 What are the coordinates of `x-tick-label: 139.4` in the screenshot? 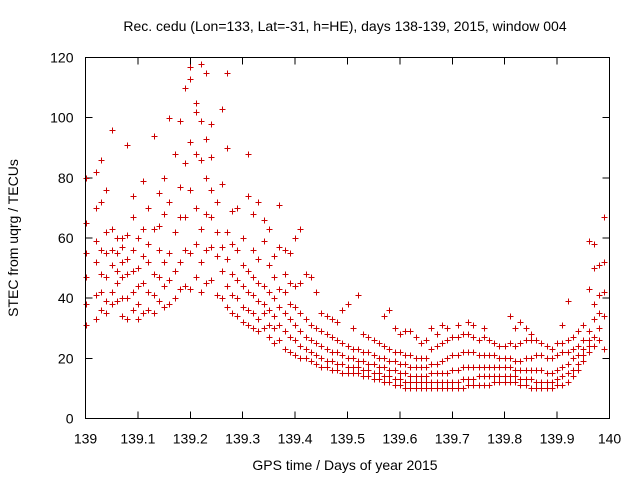 It's located at (295, 439).